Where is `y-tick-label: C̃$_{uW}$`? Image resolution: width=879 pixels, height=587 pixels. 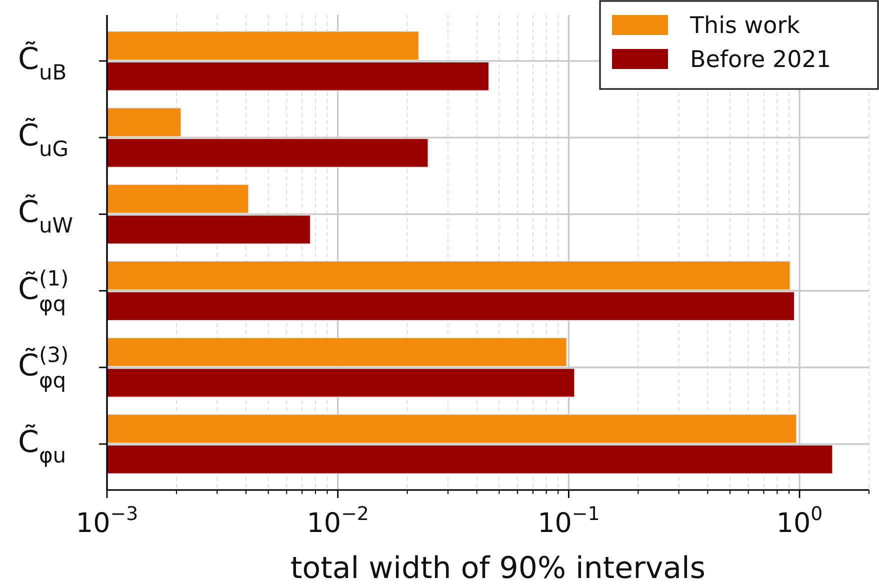 y-tick-label: C̃$_{uW}$ is located at coordinates (46, 216).